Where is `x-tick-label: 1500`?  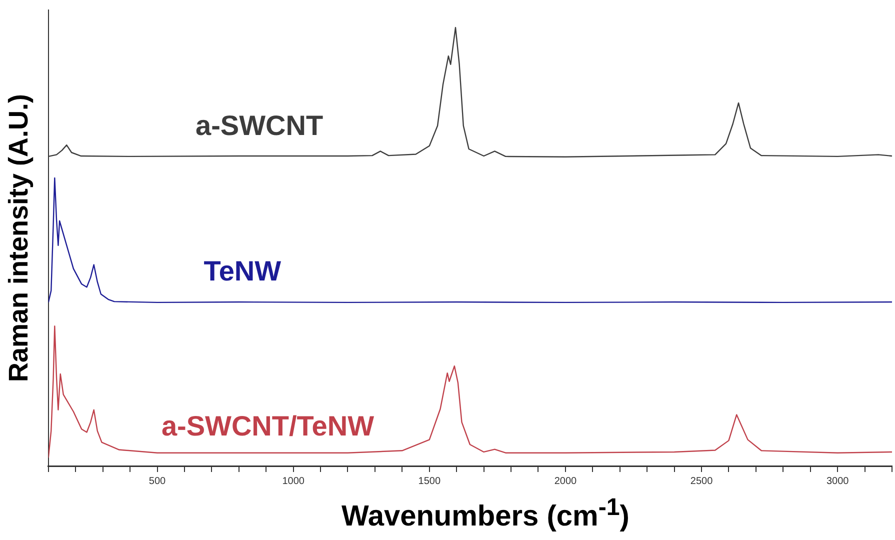
x-tick-label: 1500 is located at coordinates (429, 481).